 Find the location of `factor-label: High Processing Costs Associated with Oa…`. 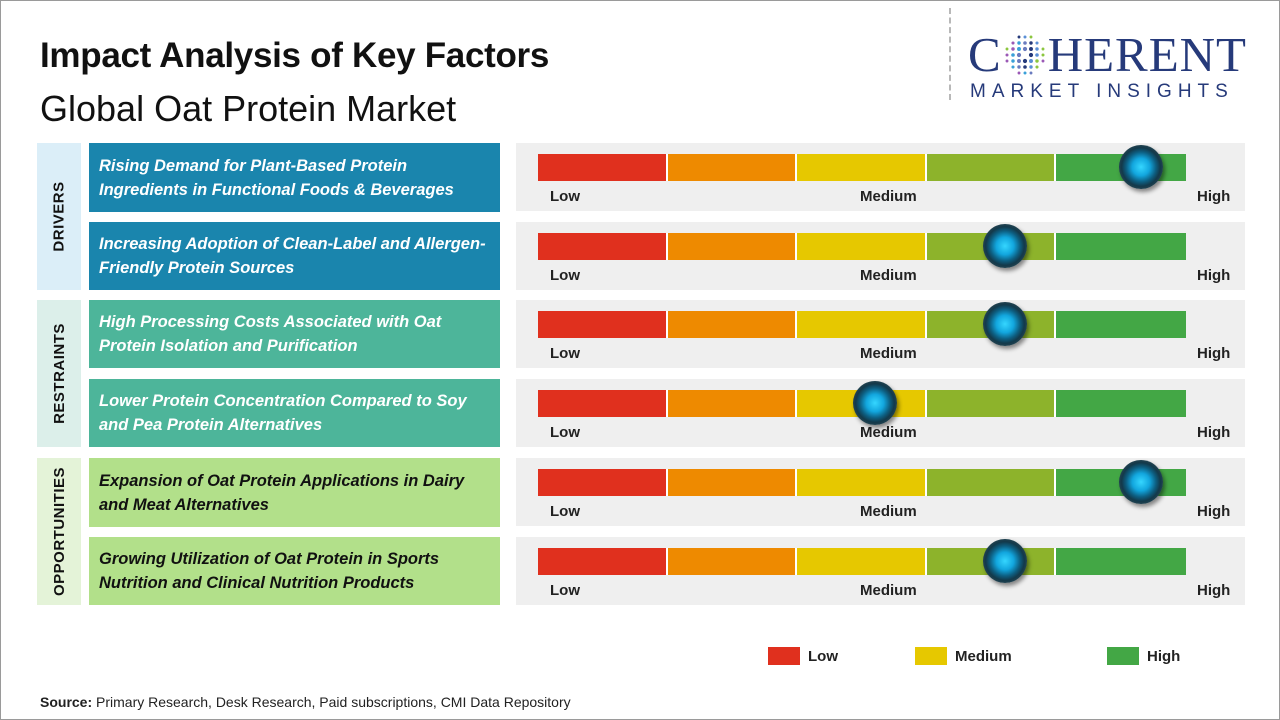

factor-label: High Processing Costs Associated with Oa… is located at coordinates (270, 334).